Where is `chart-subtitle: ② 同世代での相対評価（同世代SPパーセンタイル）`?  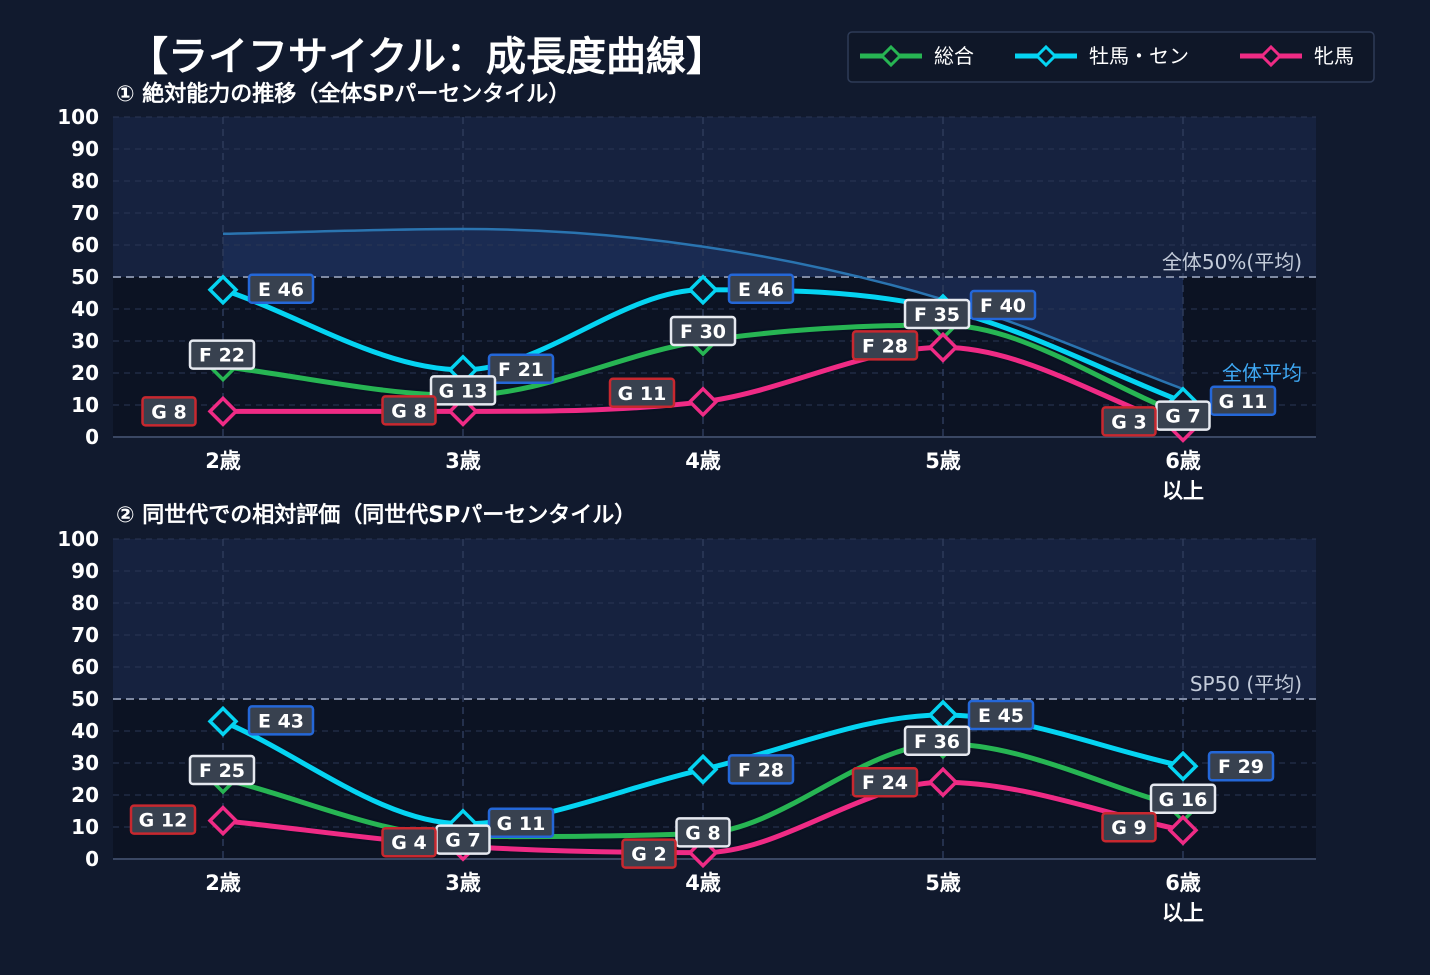 chart-subtitle: ② 同世代での相対評価（同世代SPパーセンタイル） is located at coordinates (376, 515).